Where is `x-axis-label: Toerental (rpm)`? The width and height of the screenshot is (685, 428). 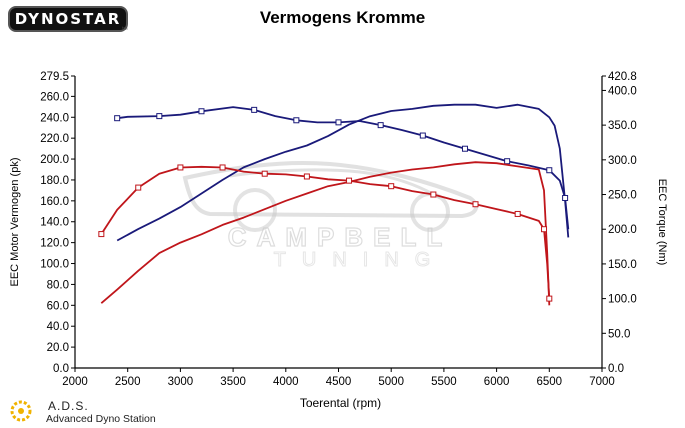
x-axis-label: Toerental (rpm) is located at coordinates (342, 403).